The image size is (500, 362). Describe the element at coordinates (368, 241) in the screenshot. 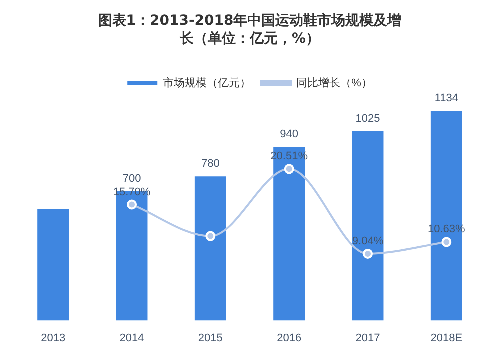

I see `data-label: 9.04%` at that location.